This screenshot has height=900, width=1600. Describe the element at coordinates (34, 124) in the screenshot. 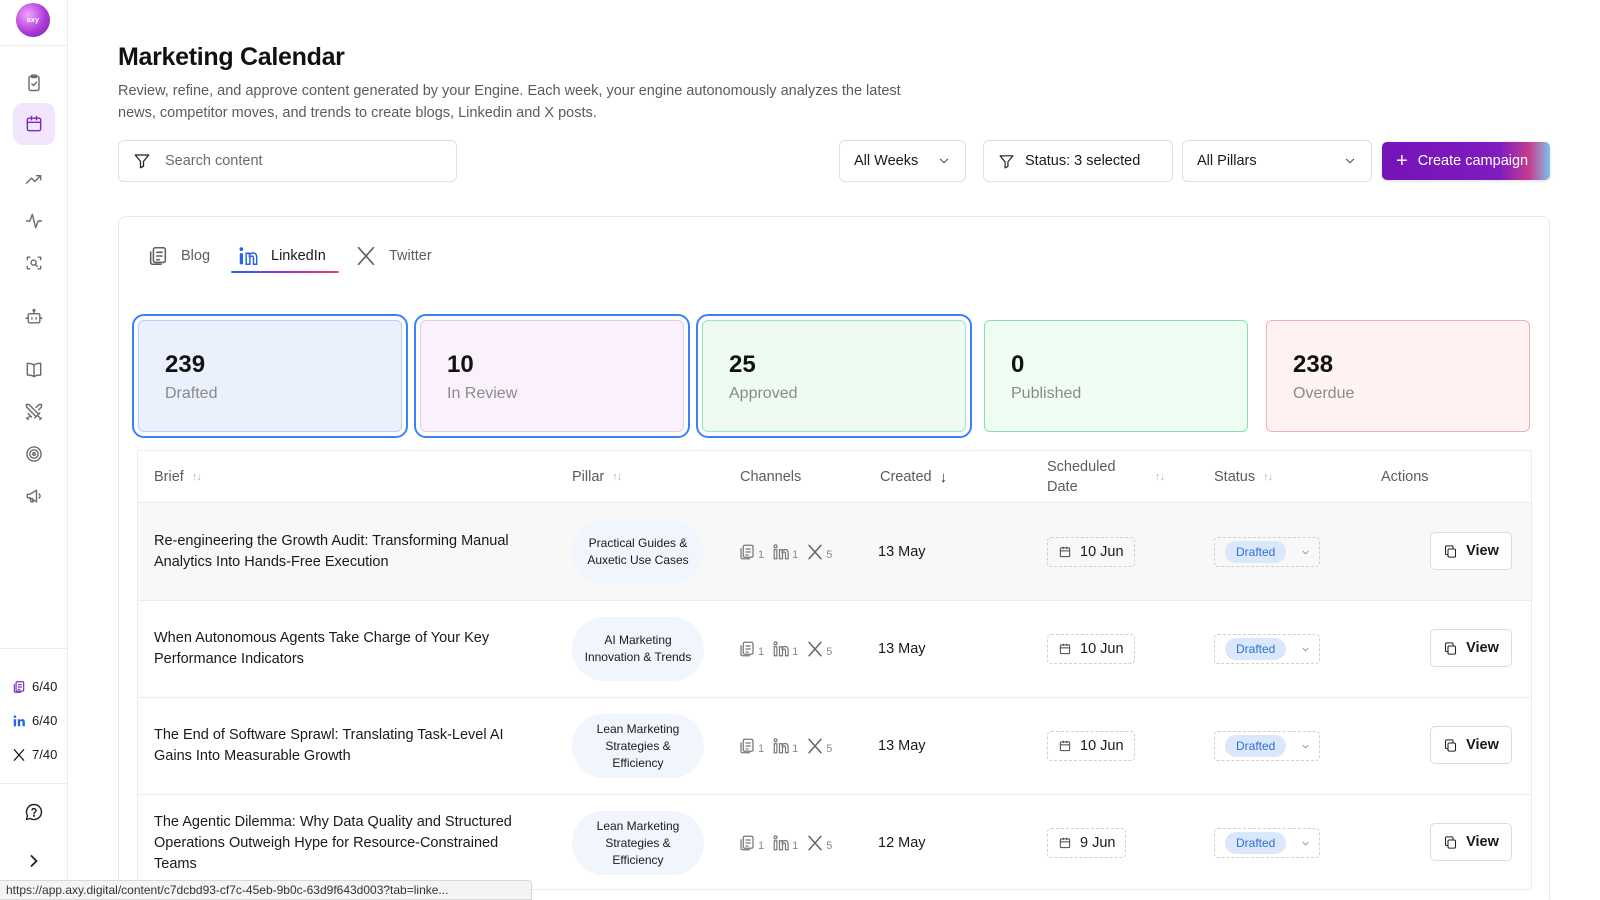

I see `nav-marketing-calendar` at that location.